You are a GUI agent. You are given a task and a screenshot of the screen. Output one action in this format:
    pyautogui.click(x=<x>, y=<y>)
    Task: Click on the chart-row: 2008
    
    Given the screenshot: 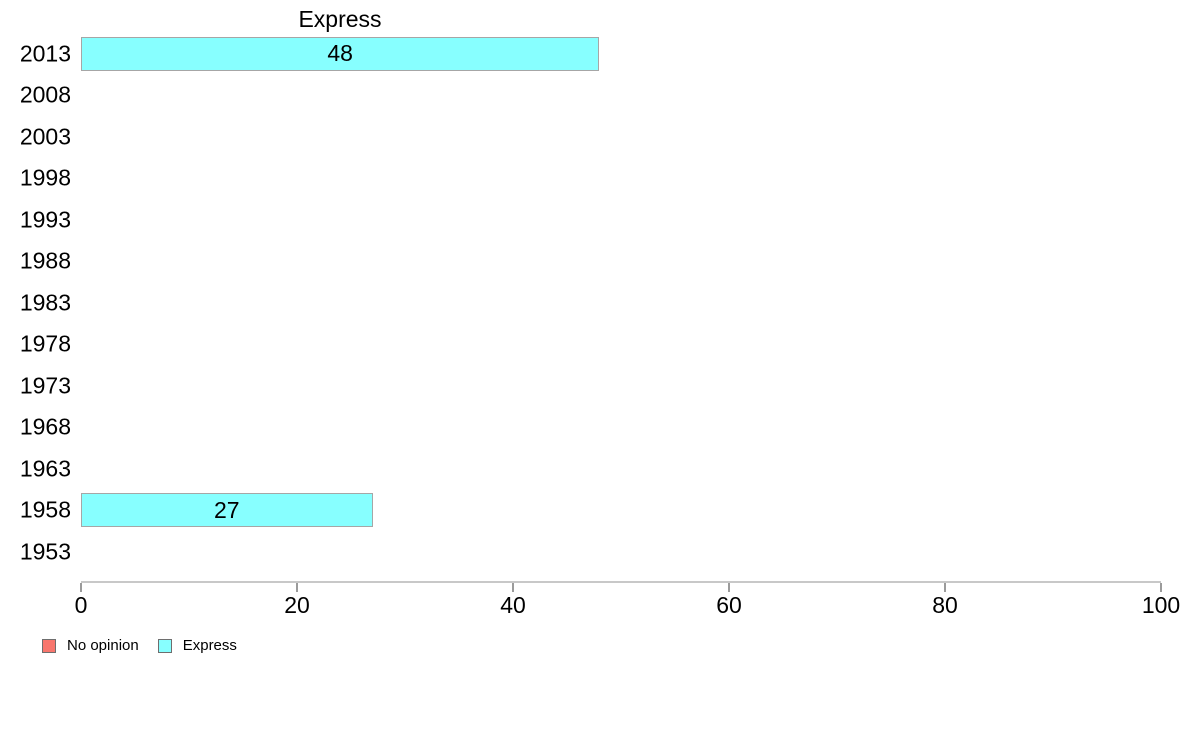 What is the action you would take?
    pyautogui.click(x=594, y=96)
    